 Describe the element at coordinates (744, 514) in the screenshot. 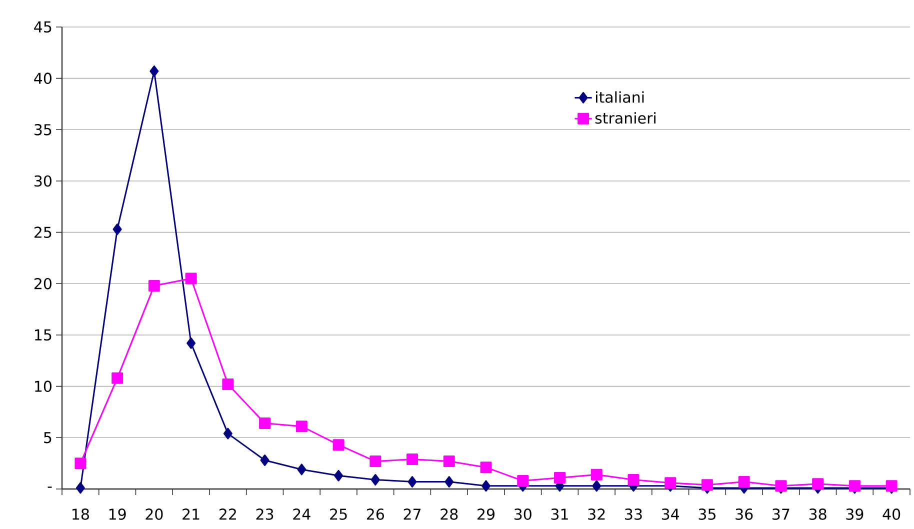

I see `x-tick-label: 36` at that location.